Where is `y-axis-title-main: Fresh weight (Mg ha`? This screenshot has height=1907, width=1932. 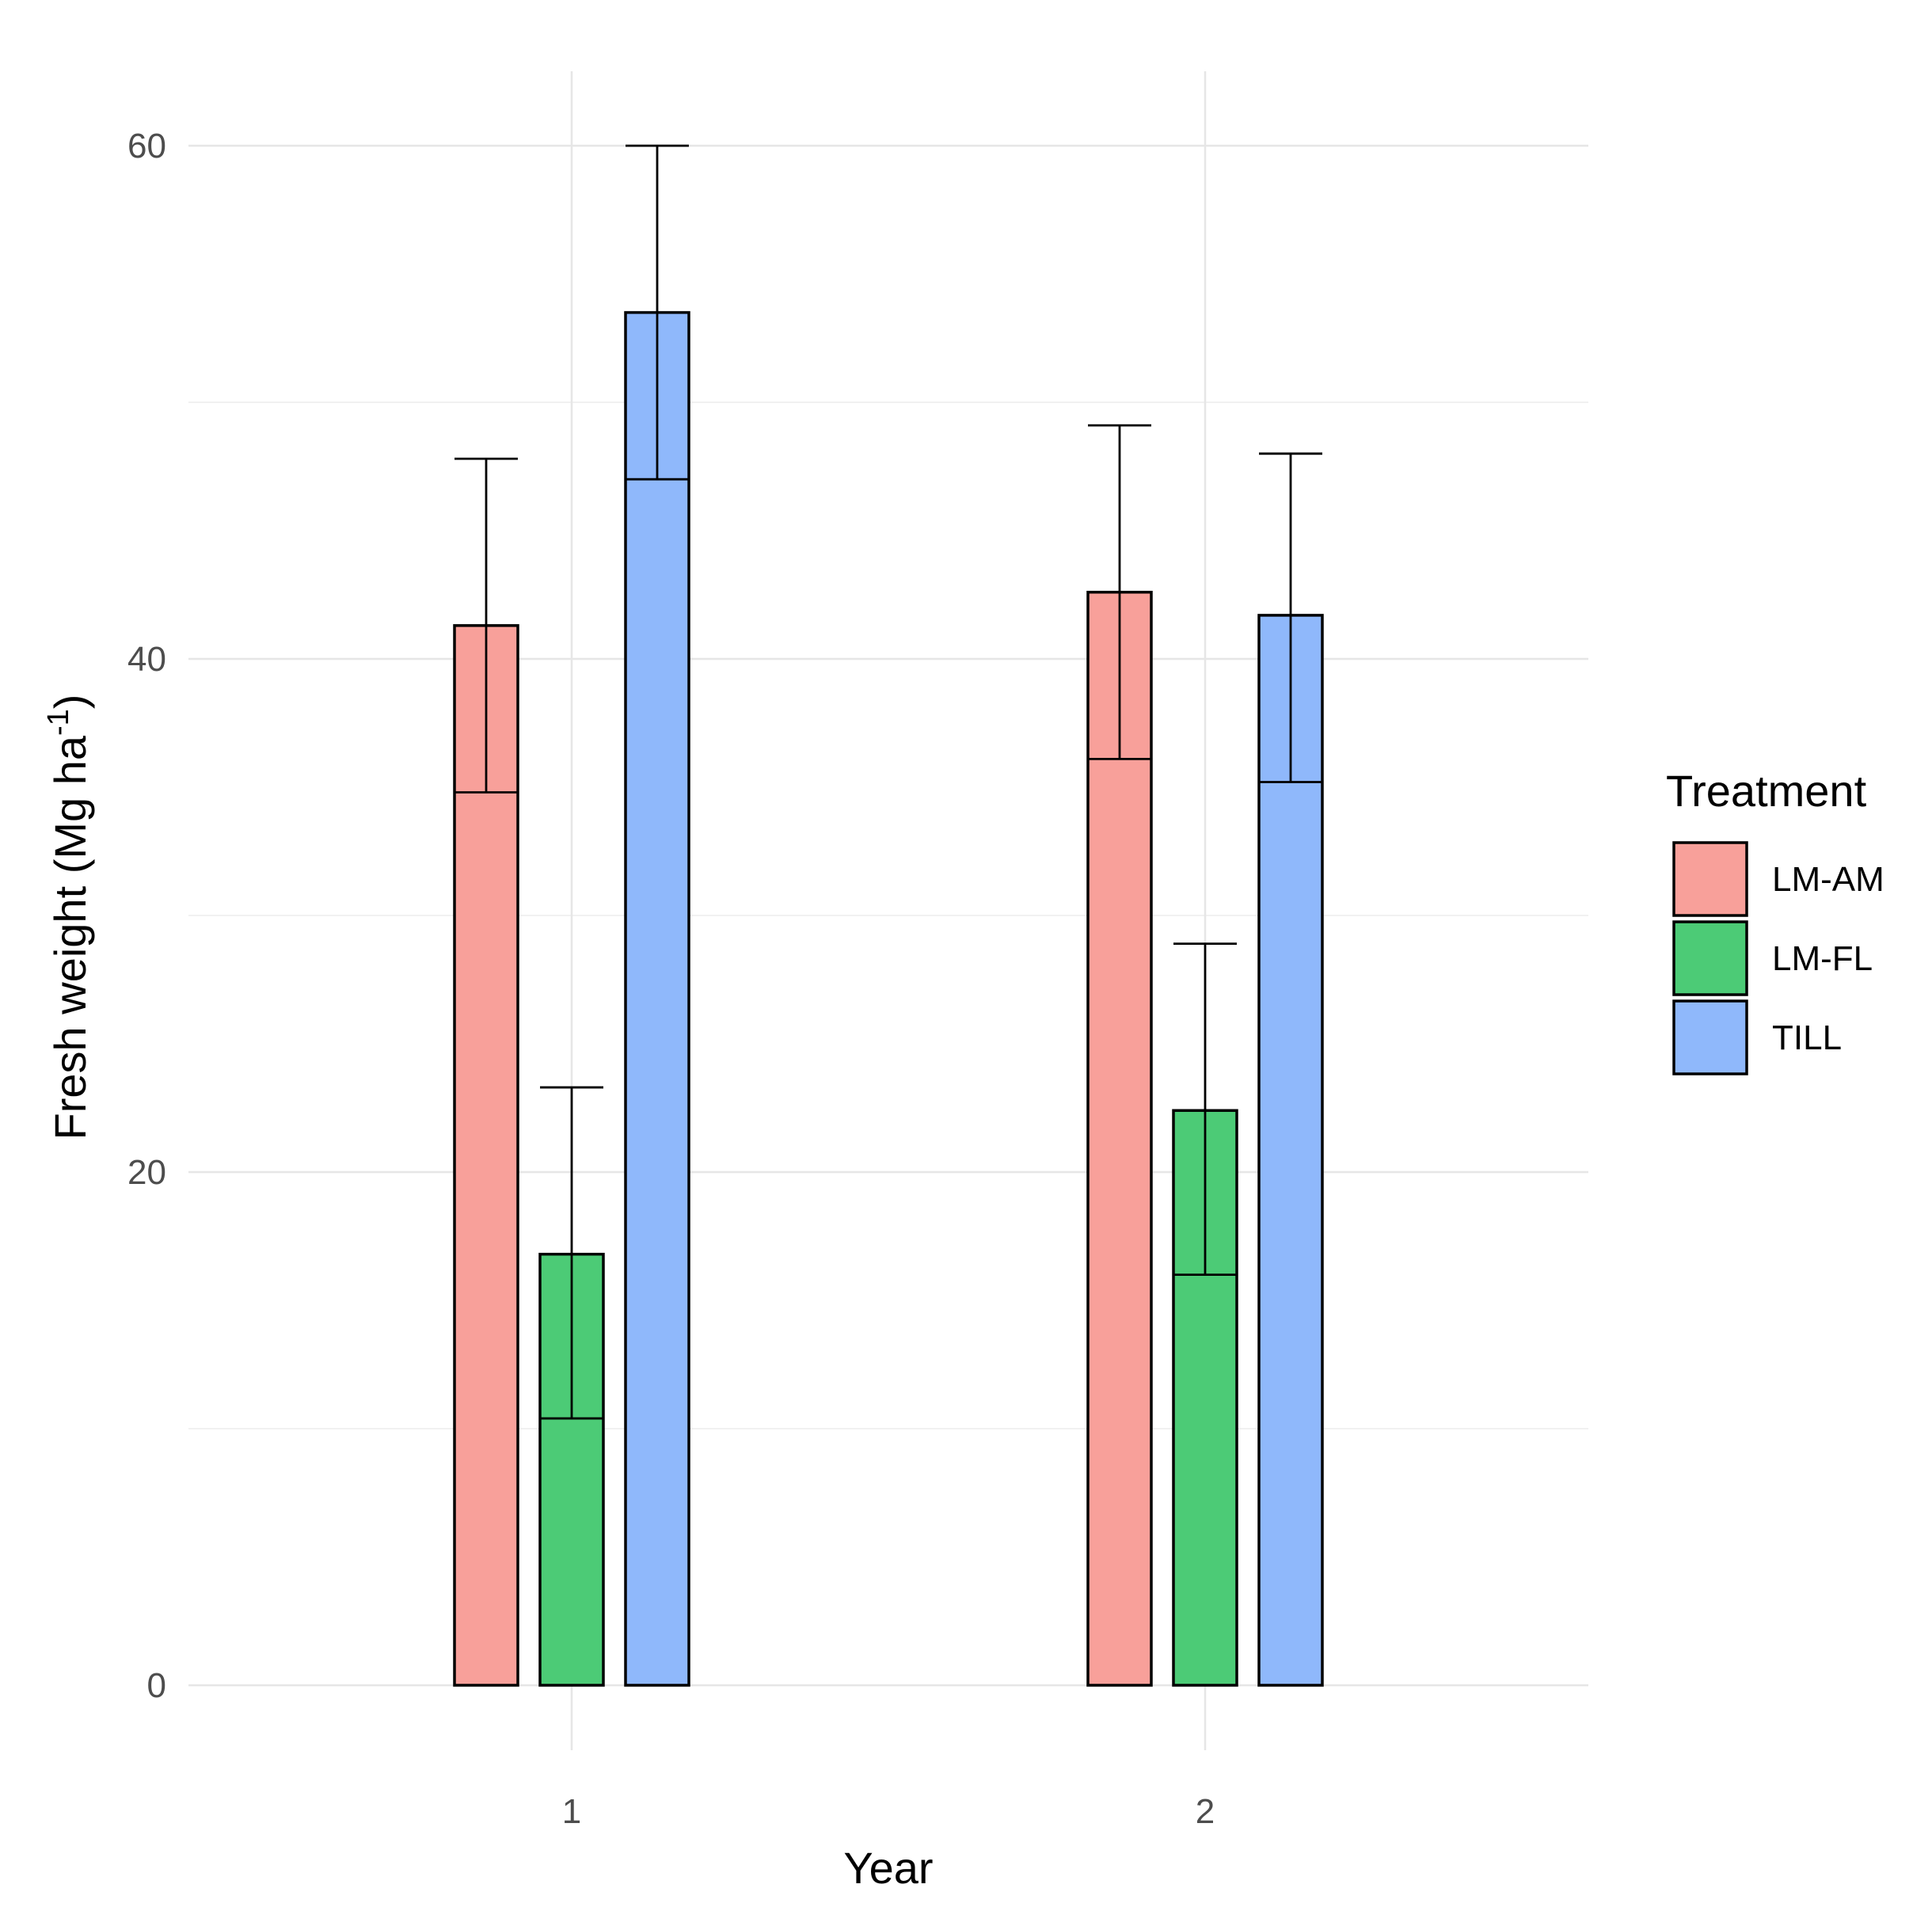
y-axis-title-main: Fresh weight (Mg ha is located at coordinates (70, 937).